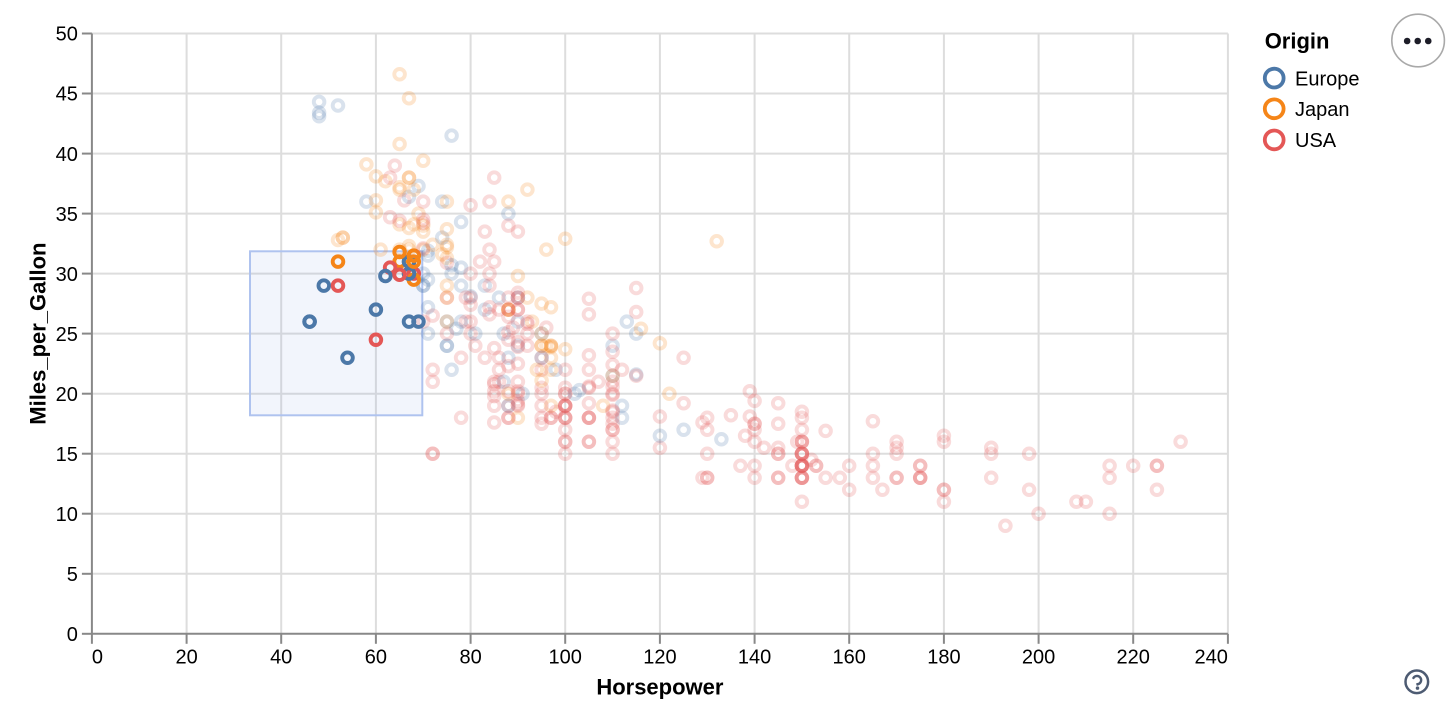  What do you see at coordinates (943, 658) in the screenshot?
I see `svg-text: 180` at bounding box center [943, 658].